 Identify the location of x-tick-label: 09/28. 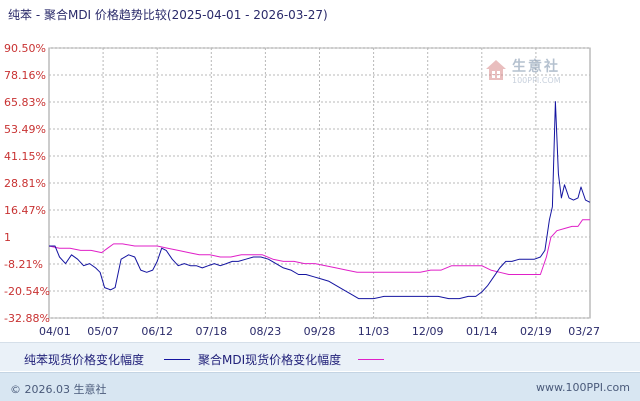
(320, 331).